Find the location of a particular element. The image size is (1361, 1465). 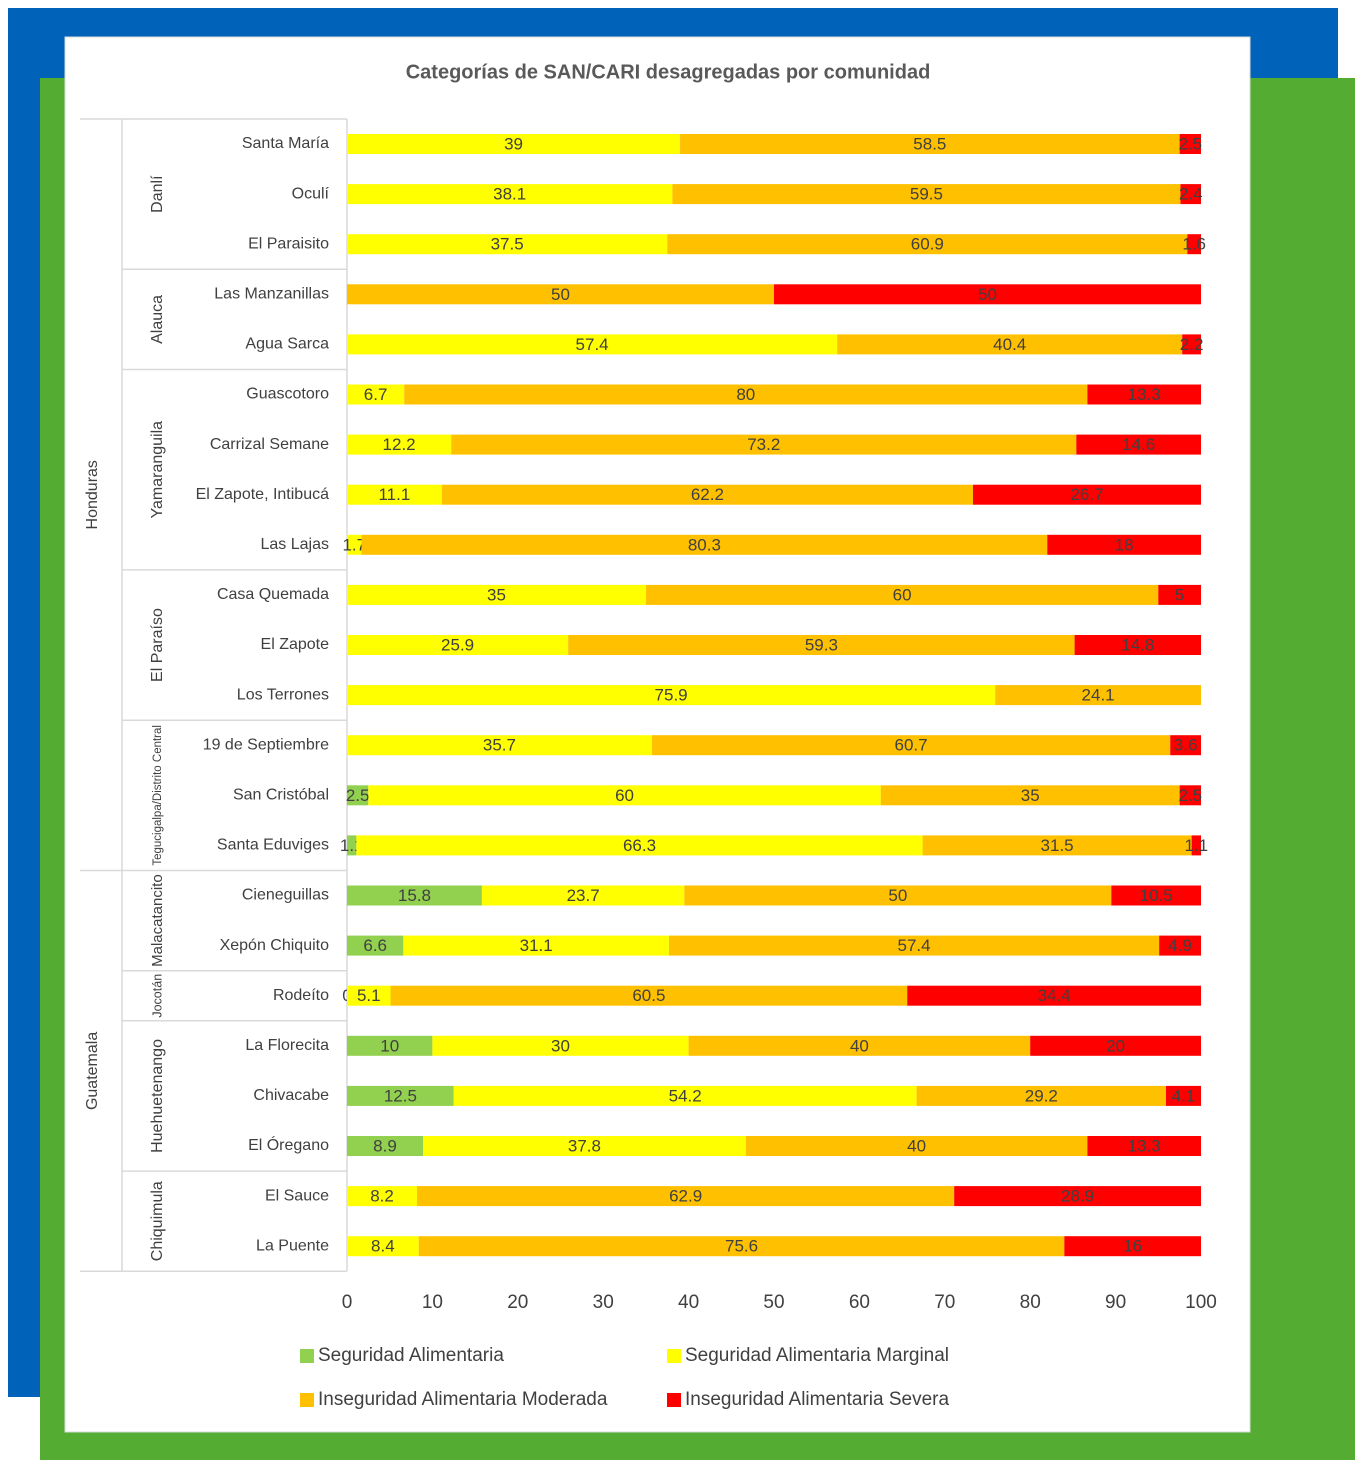

subgroup-label: Alauca is located at coordinates (157, 319).